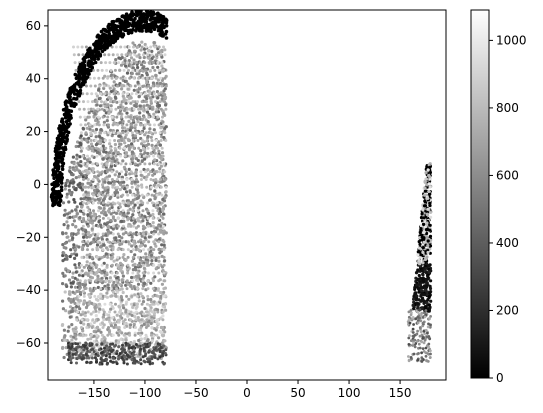 This screenshot has height=413, width=543. Describe the element at coordinates (247, 393) in the screenshot. I see `x-tick-label: 0` at that location.